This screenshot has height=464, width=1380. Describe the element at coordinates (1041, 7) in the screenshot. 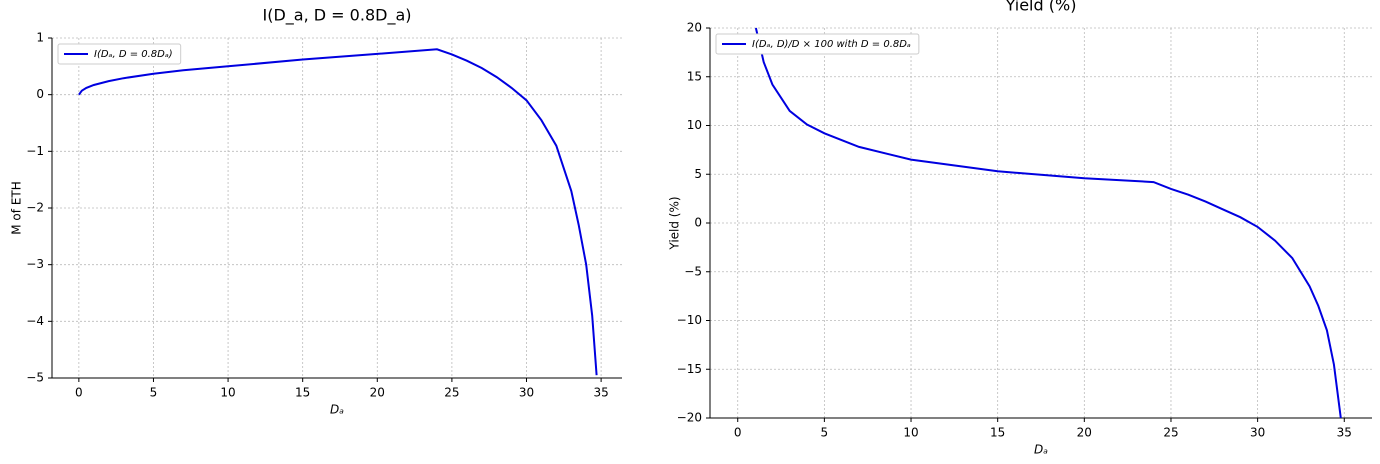

I see `chart-title: Yield (%)` at that location.